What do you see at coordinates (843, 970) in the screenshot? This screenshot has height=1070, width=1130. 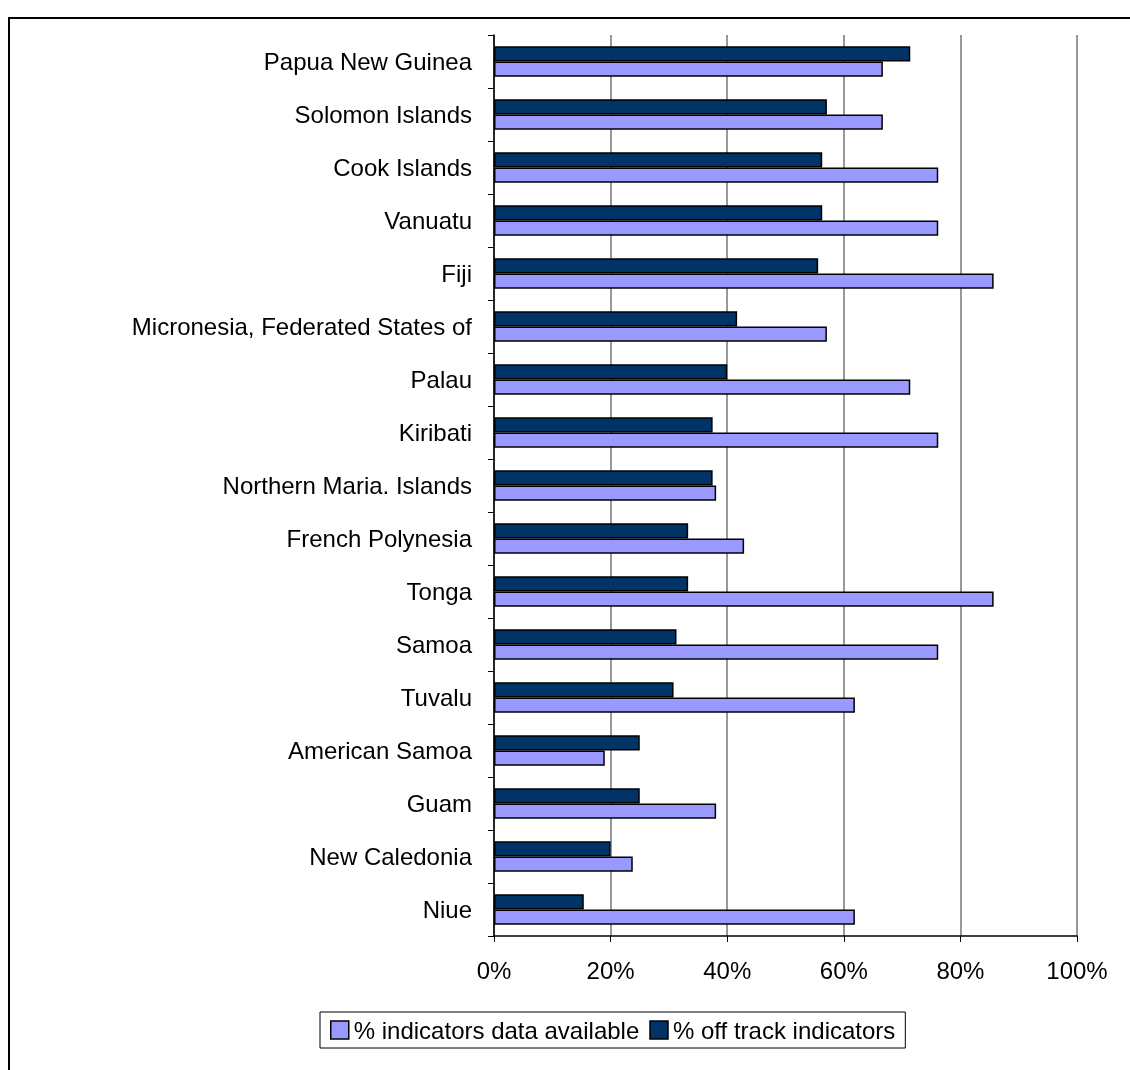 I see `x-tick-label: 60%` at bounding box center [843, 970].